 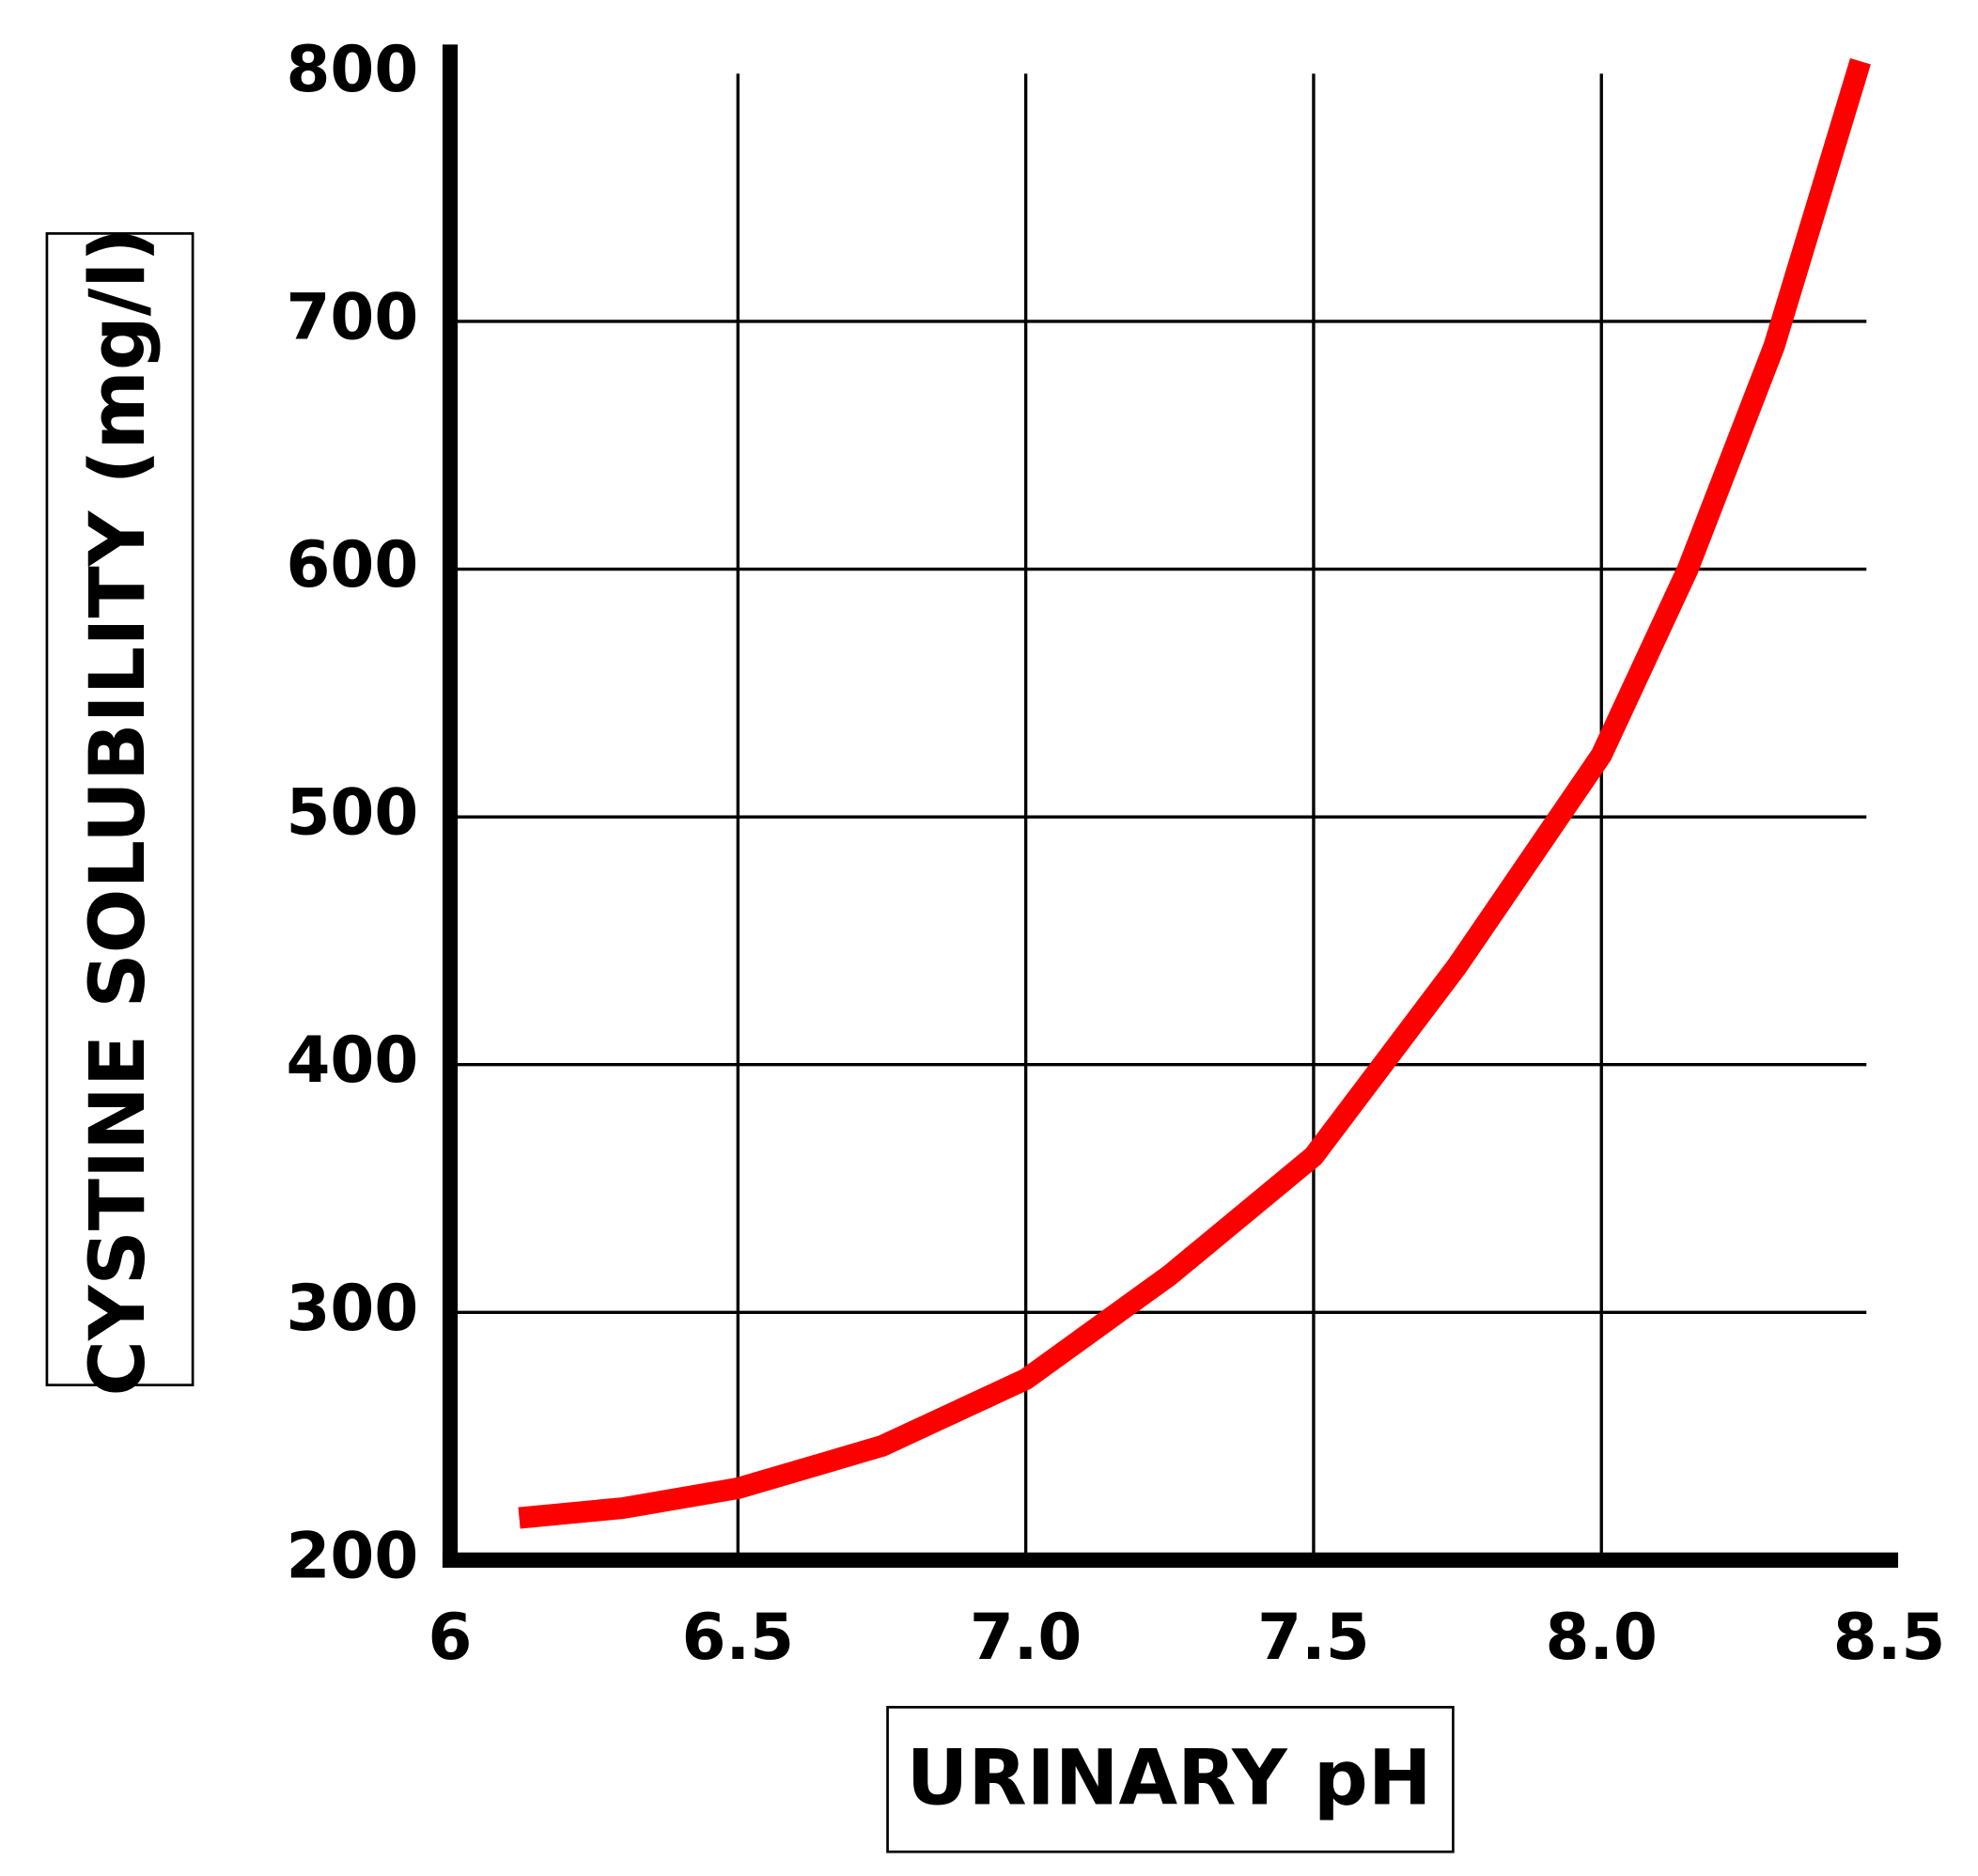 I want to click on y-label-box, so click(x=120, y=809).